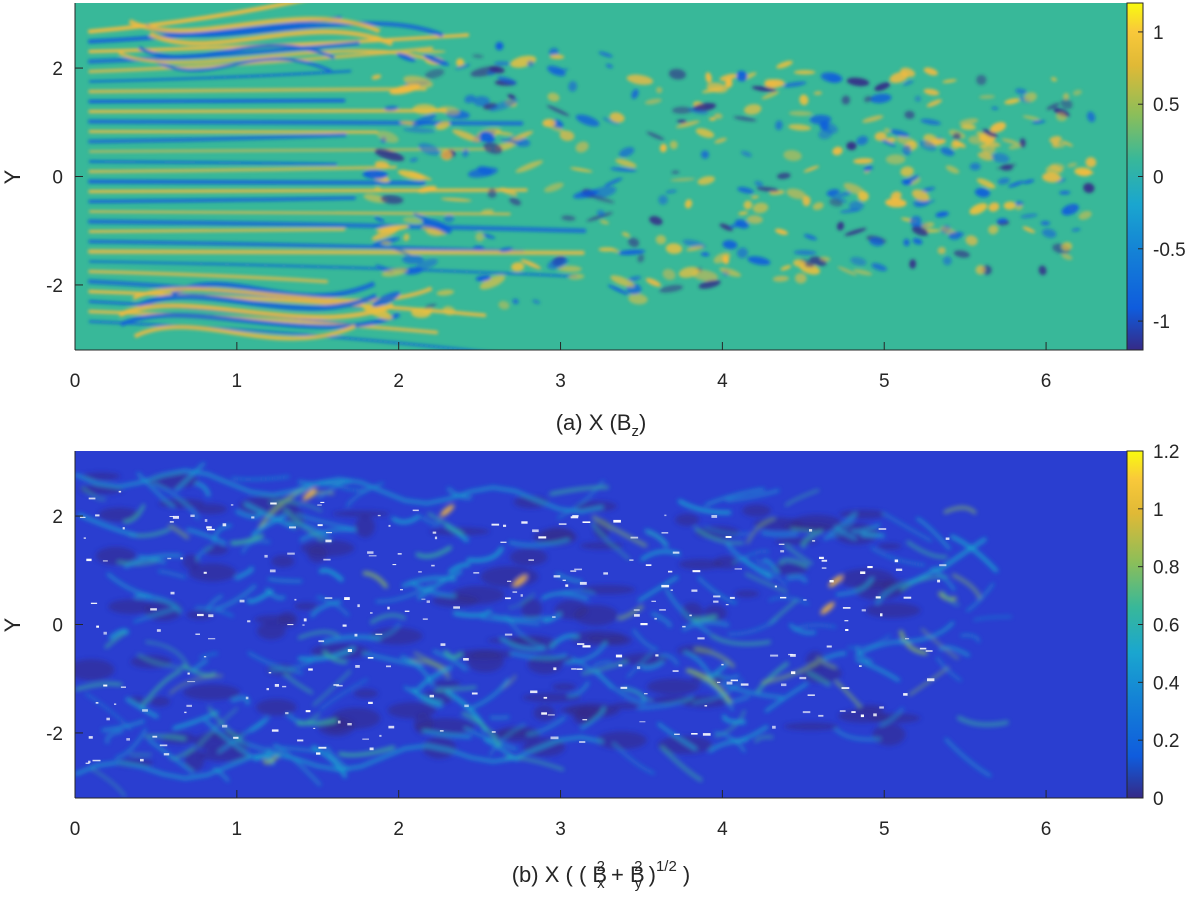  Describe the element at coordinates (1158, 799) in the screenshot. I see `colorbar-tick-label: 0` at that location.